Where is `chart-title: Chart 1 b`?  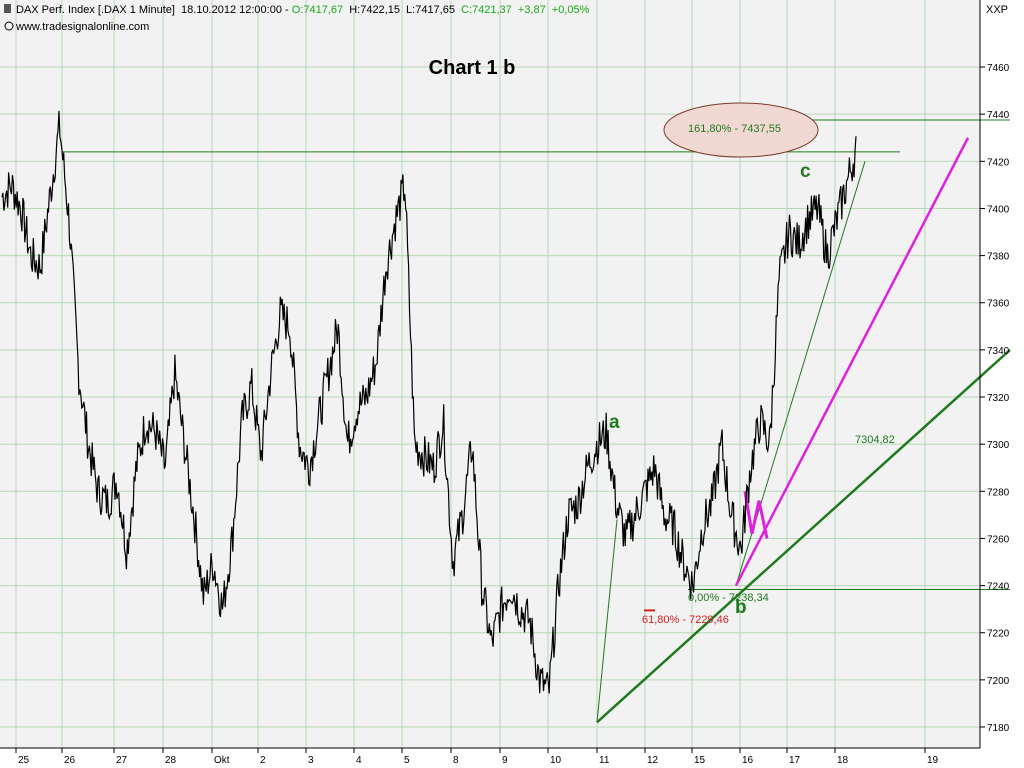 chart-title: Chart 1 b is located at coordinates (472, 68).